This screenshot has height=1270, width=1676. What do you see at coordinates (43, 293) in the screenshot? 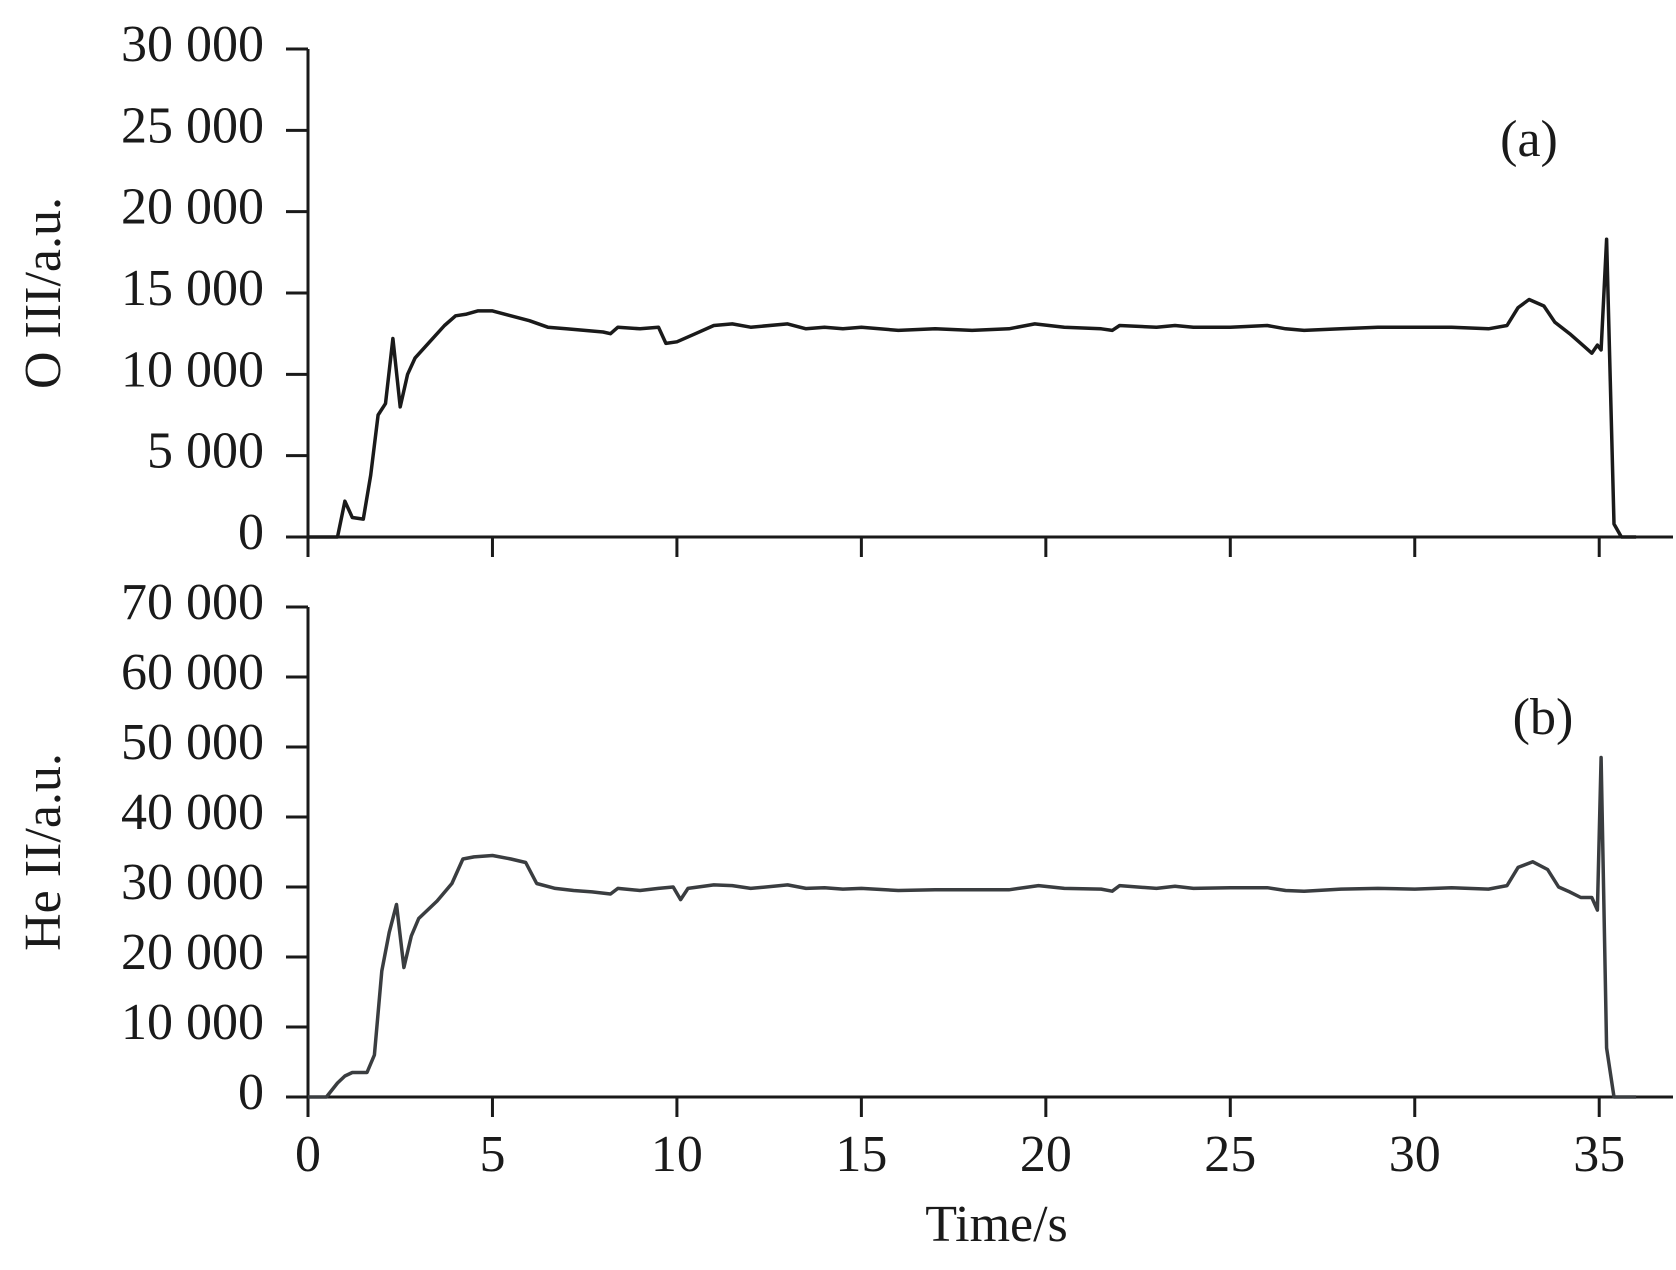
I see `y-axis-title: O III/a.u.` at bounding box center [43, 293].